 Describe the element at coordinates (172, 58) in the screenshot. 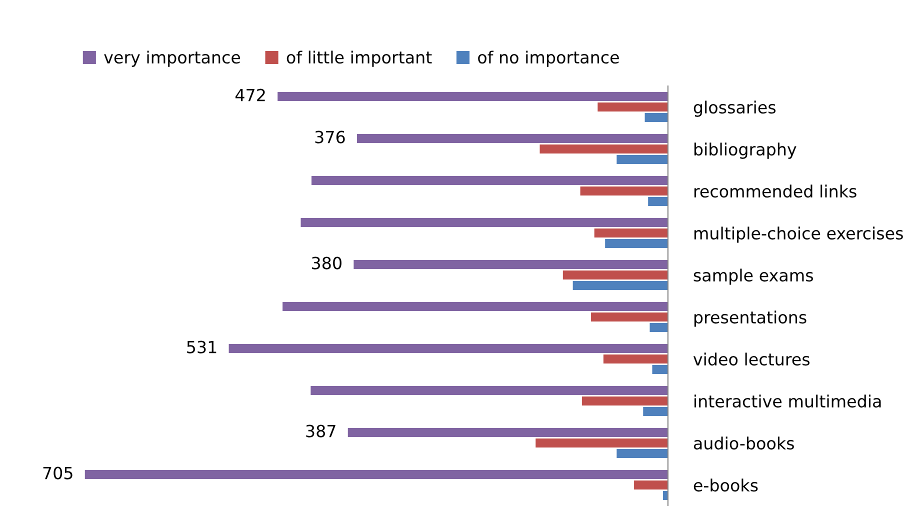

I see `legend-label: very importance` at that location.